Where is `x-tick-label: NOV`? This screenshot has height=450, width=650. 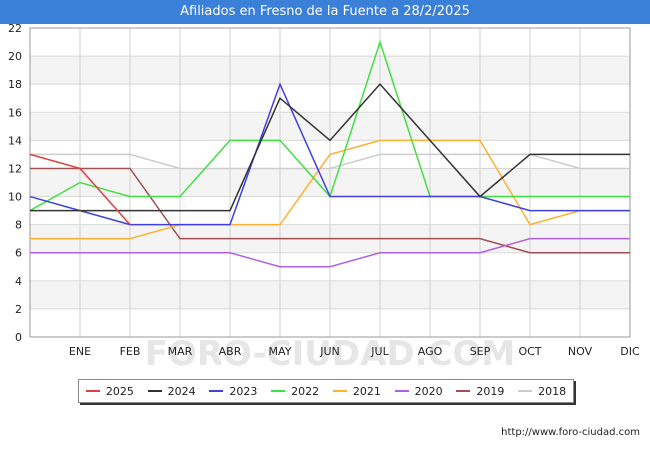
x-tick-label: NOV is located at coordinates (580, 351).